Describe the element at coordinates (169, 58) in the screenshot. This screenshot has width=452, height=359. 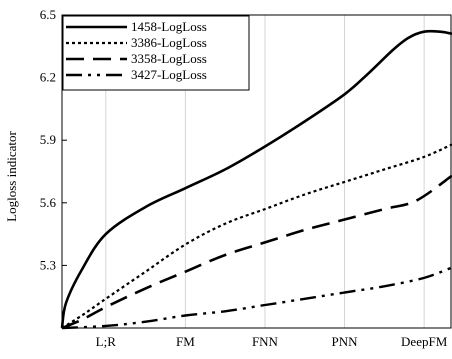
I see `legend-entry-label: 3358-LogLoss` at that location.